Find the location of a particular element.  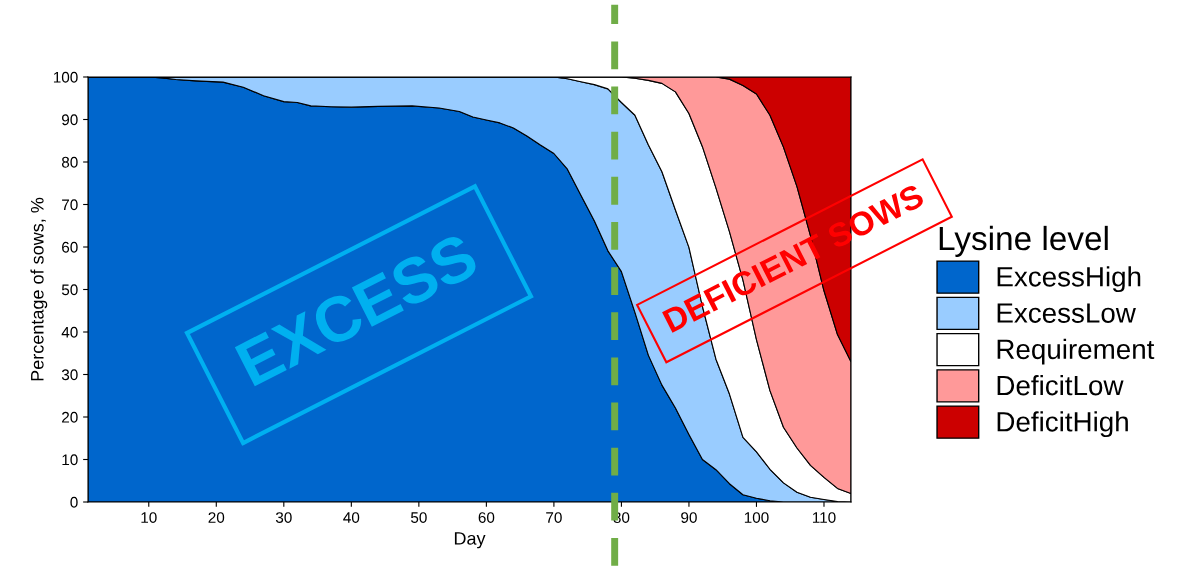

y-tick-label: 40 is located at coordinates (69, 332).